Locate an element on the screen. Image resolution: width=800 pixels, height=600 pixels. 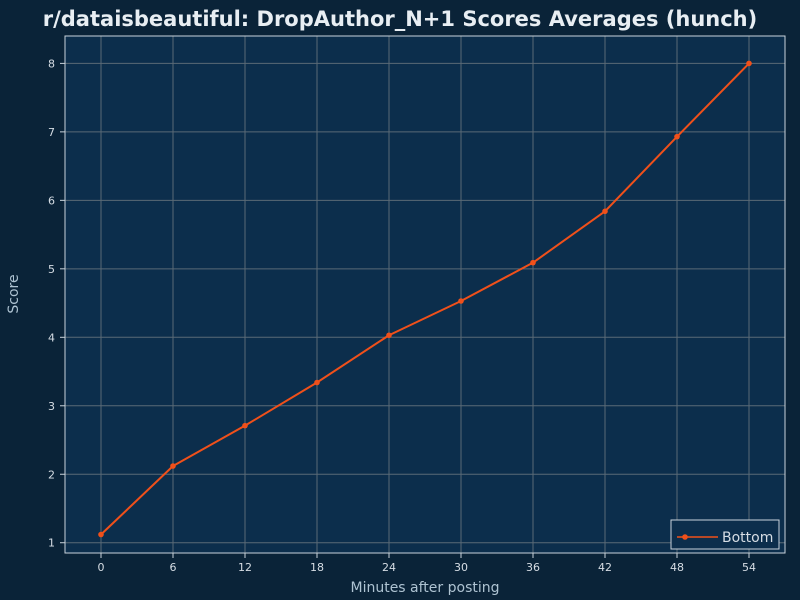
legend-swatch-marker is located at coordinates (685, 537).